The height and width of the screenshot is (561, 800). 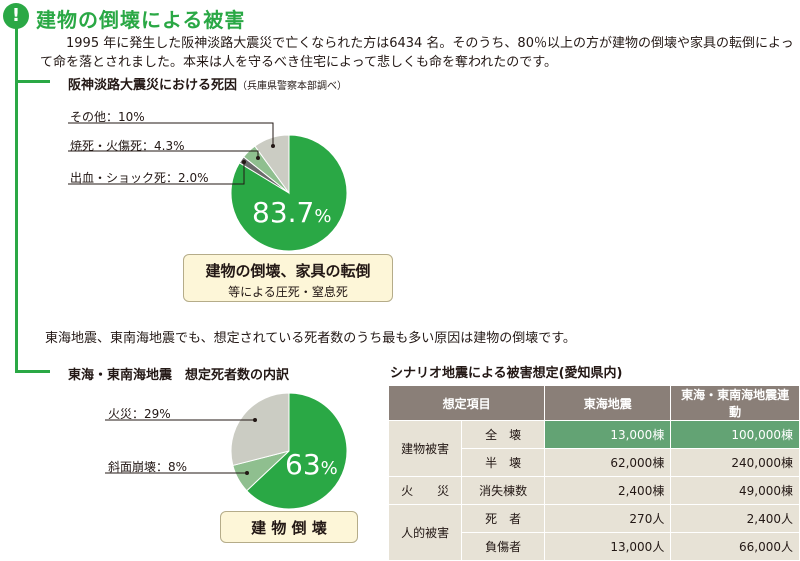 What do you see at coordinates (171, 134) in the screenshot?
I see `leader-line-other` at bounding box center [171, 134].